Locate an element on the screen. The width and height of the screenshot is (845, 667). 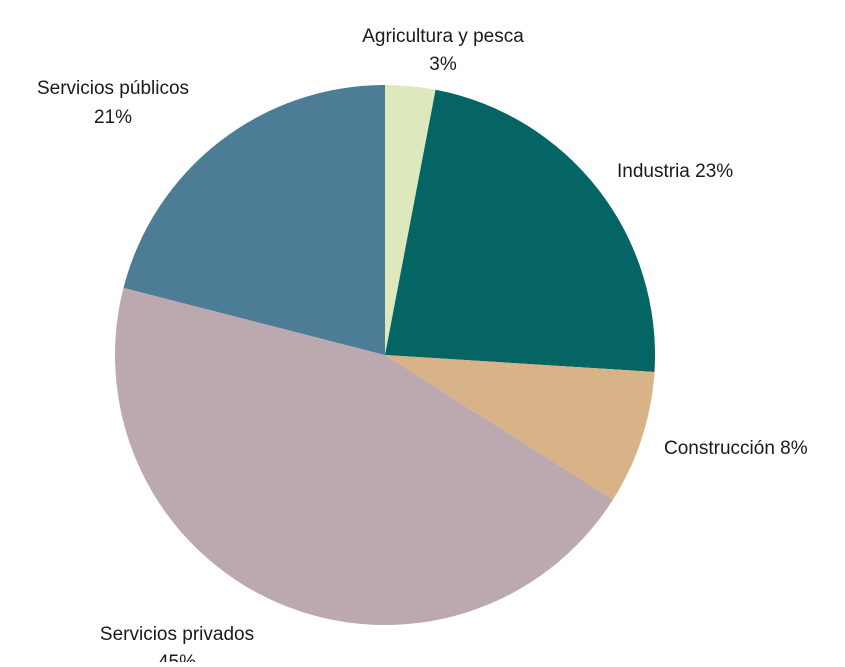
slice-label: Servicios privados is located at coordinates (177, 634).